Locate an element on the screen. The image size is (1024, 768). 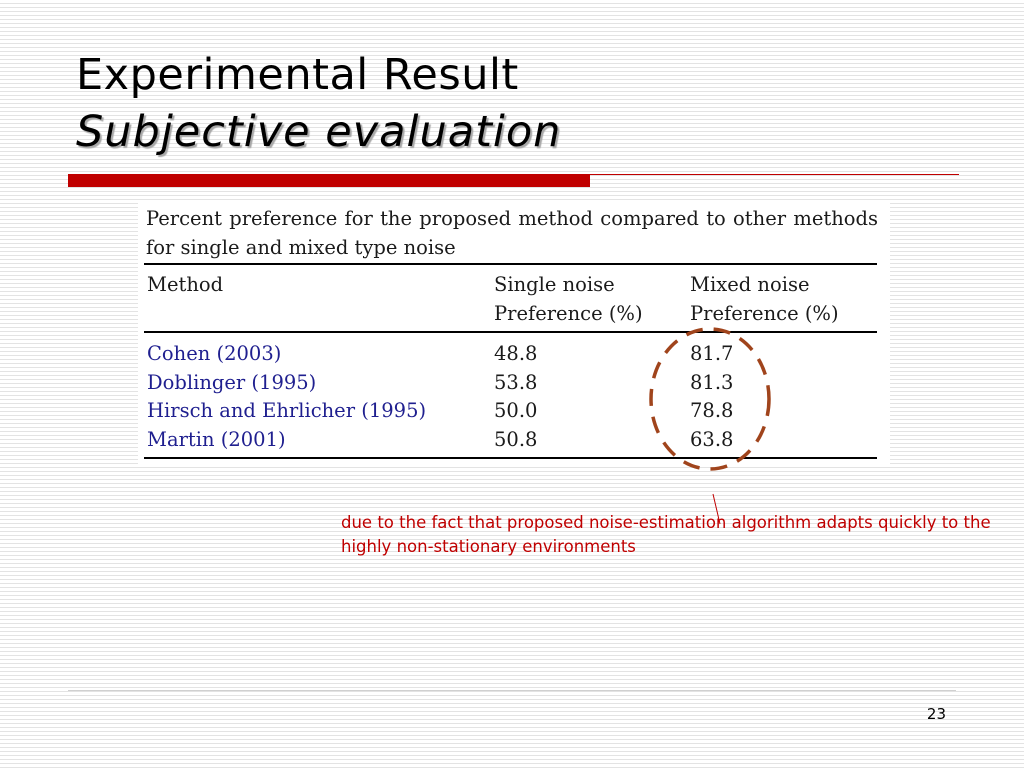
cell-method: Doblinger (1995) is located at coordinates (232, 382).